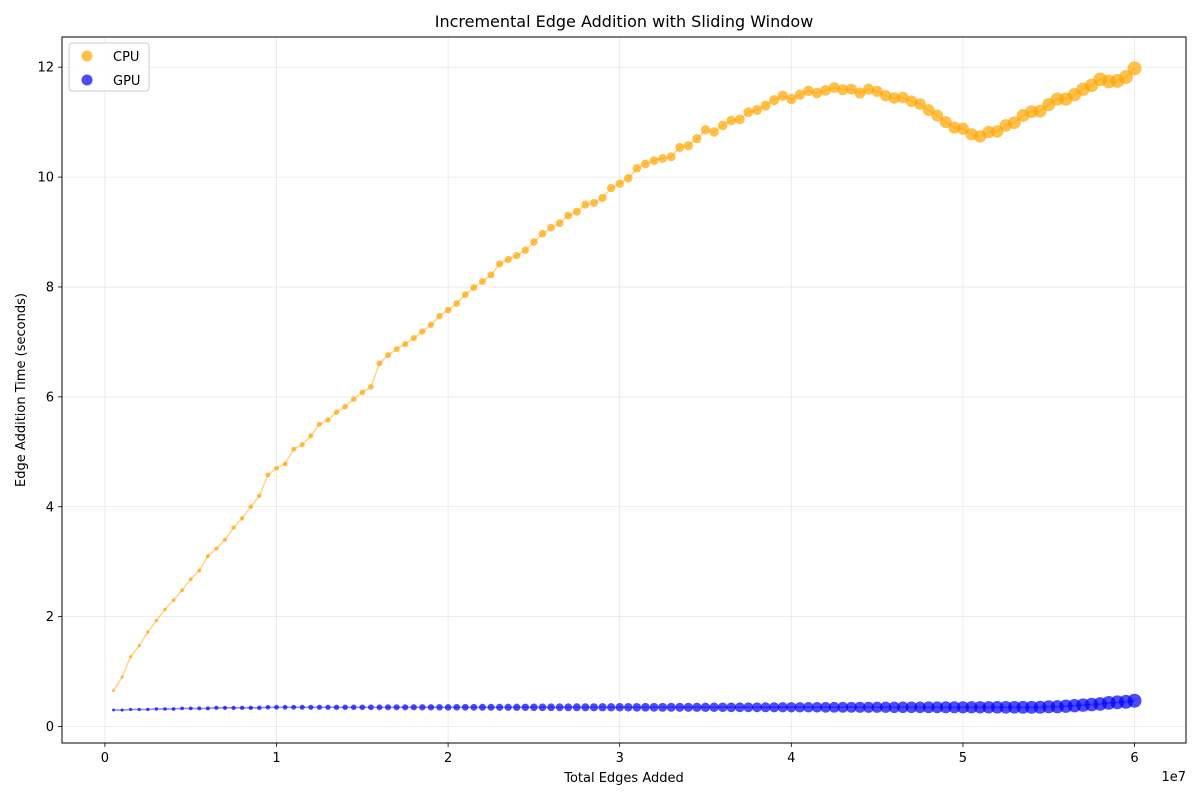  Describe the element at coordinates (87, 80) in the screenshot. I see `legend-marker-gpu` at that location.